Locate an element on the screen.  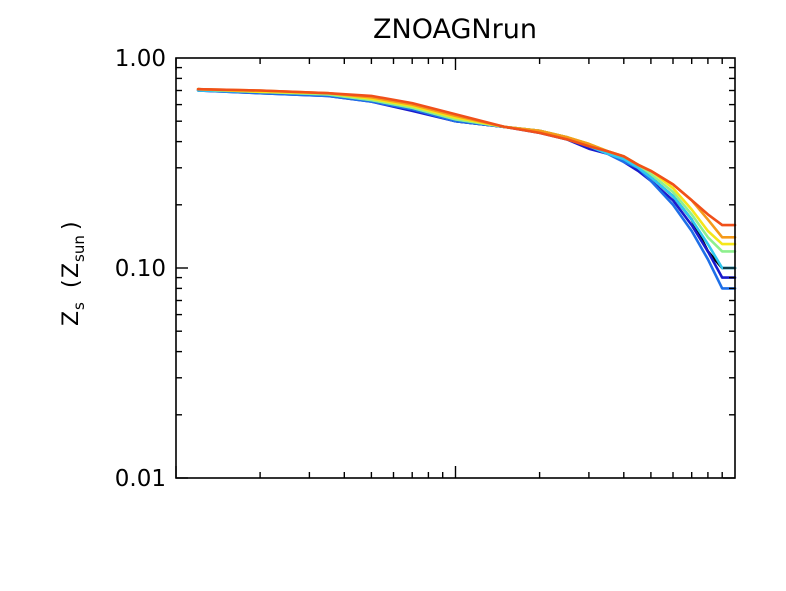
y-tick-labels: 1.00 0.10 0.01 is located at coordinates (140, 269).